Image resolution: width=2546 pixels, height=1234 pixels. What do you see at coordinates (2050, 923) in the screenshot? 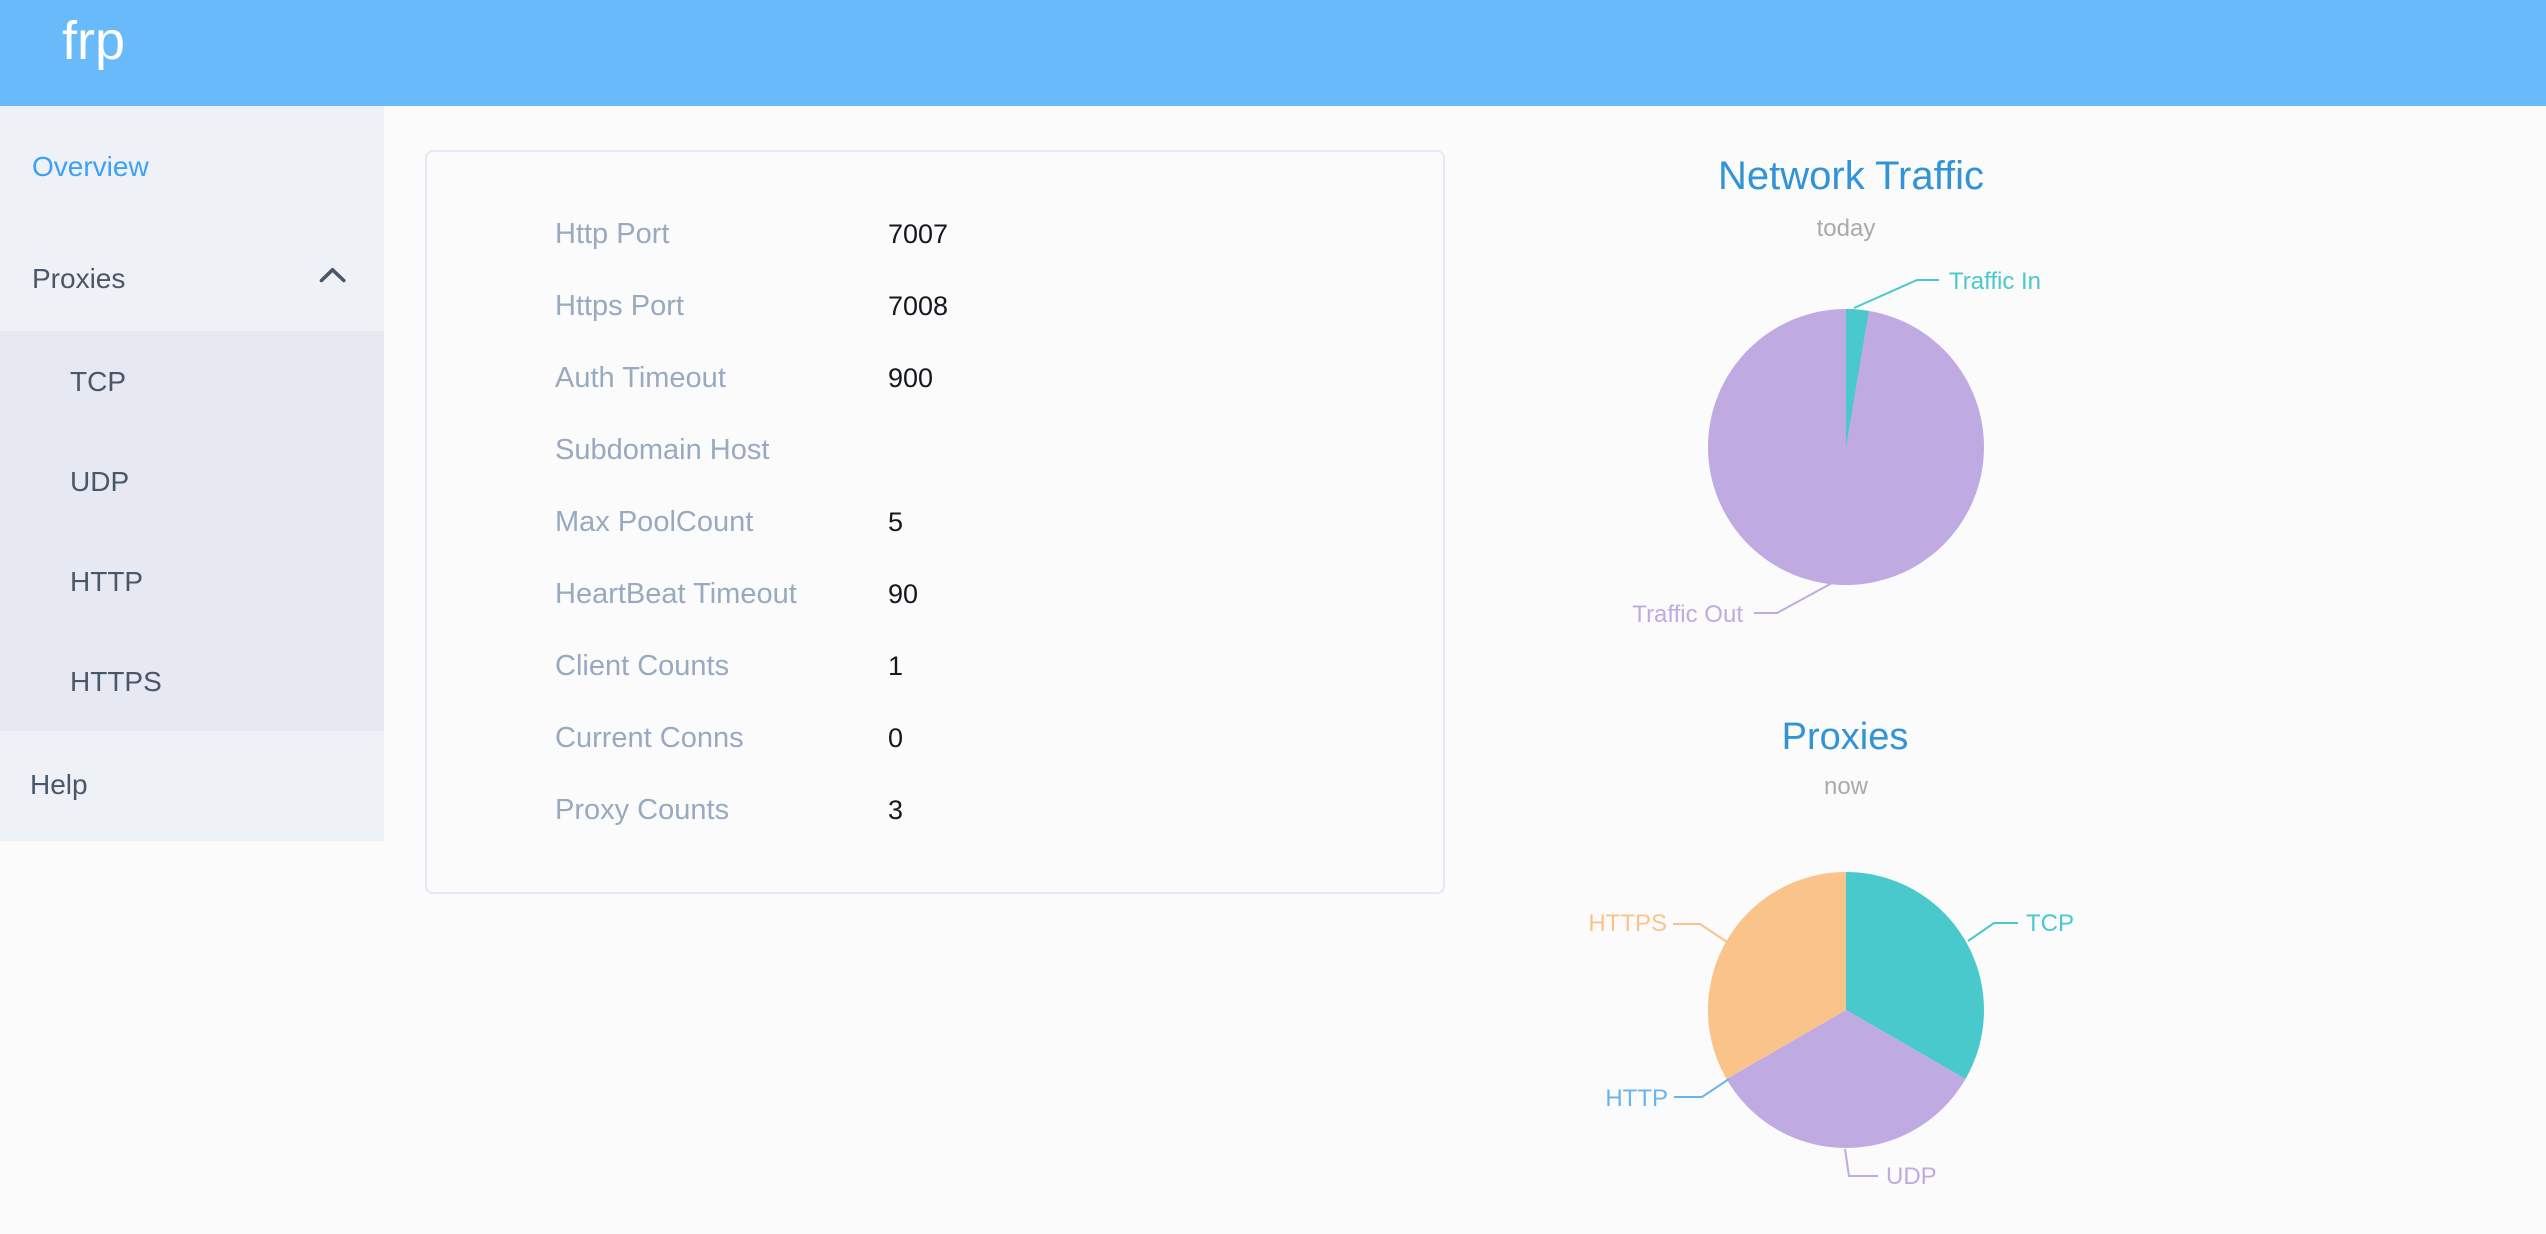
I see `svg-text: TCP` at bounding box center [2050, 923].